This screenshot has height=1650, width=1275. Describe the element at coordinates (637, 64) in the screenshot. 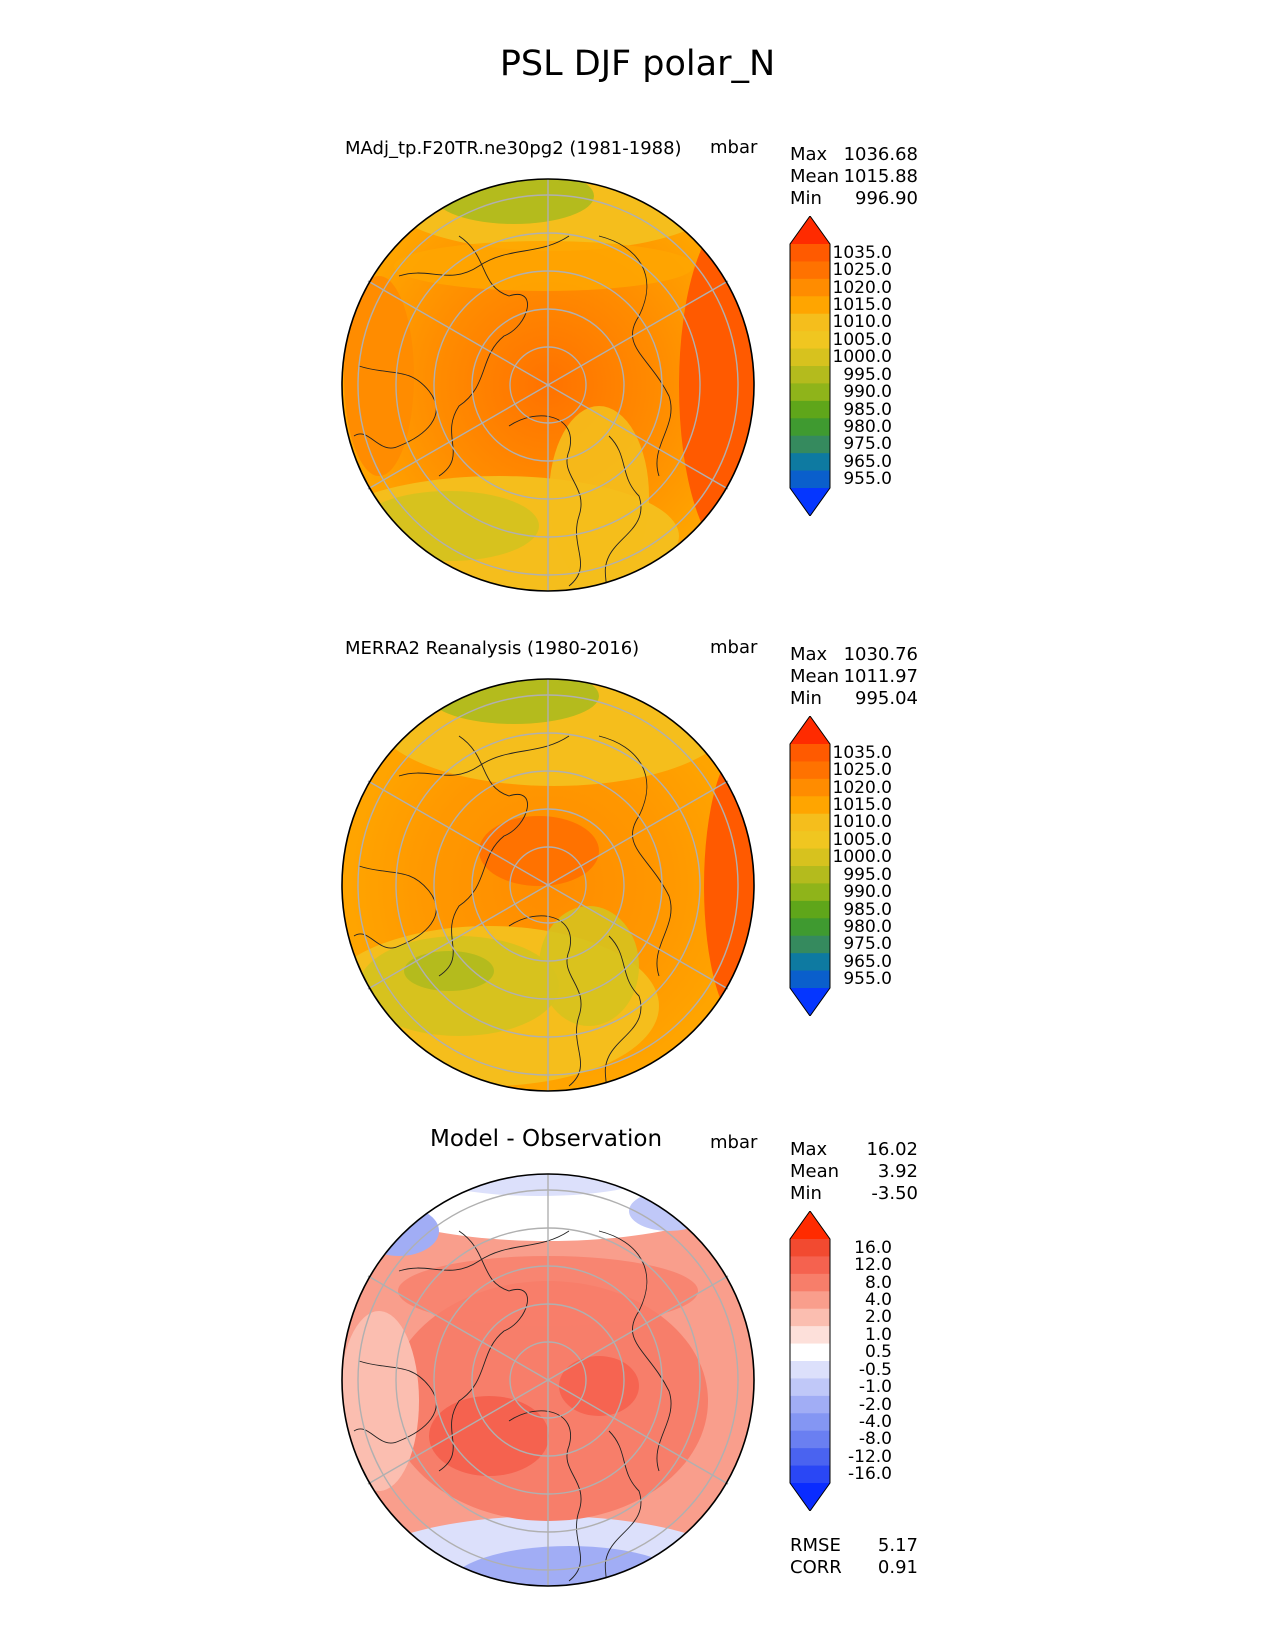

I see `figure-title: PSL DJF polar_N` at that location.